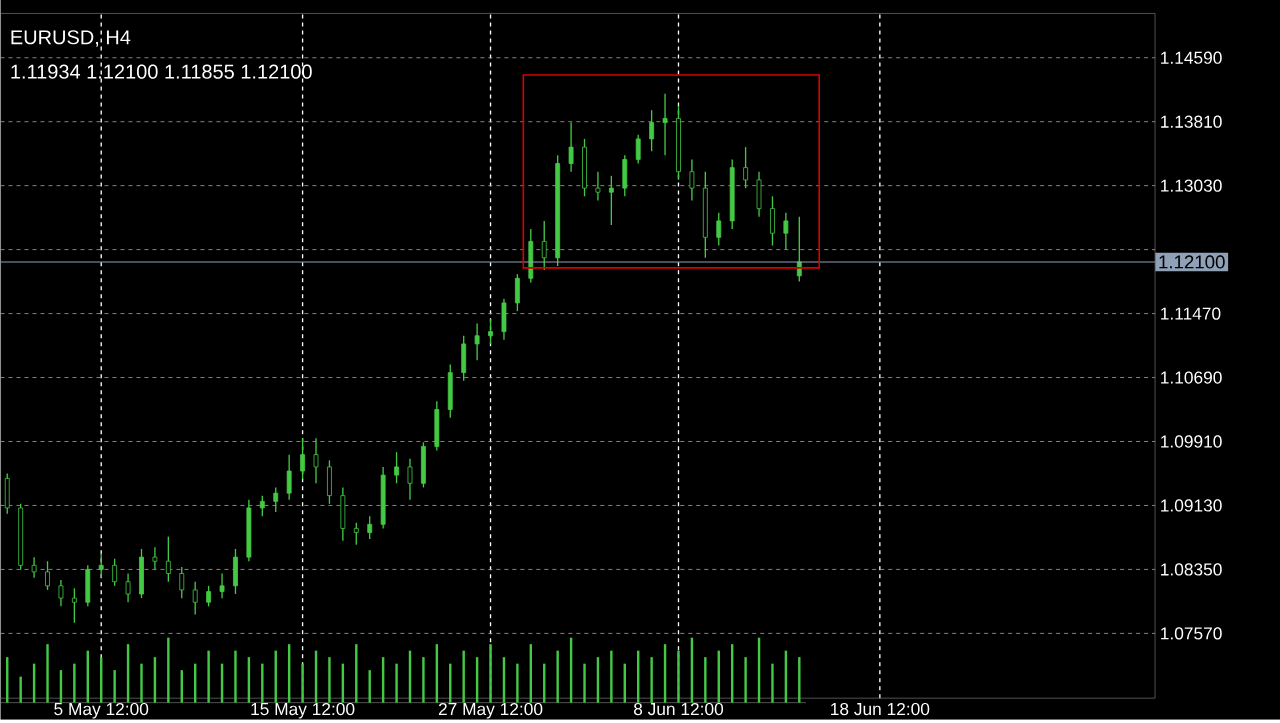  Describe the element at coordinates (1192, 262) in the screenshot. I see `ref-line-label: 1.12100` at that location.